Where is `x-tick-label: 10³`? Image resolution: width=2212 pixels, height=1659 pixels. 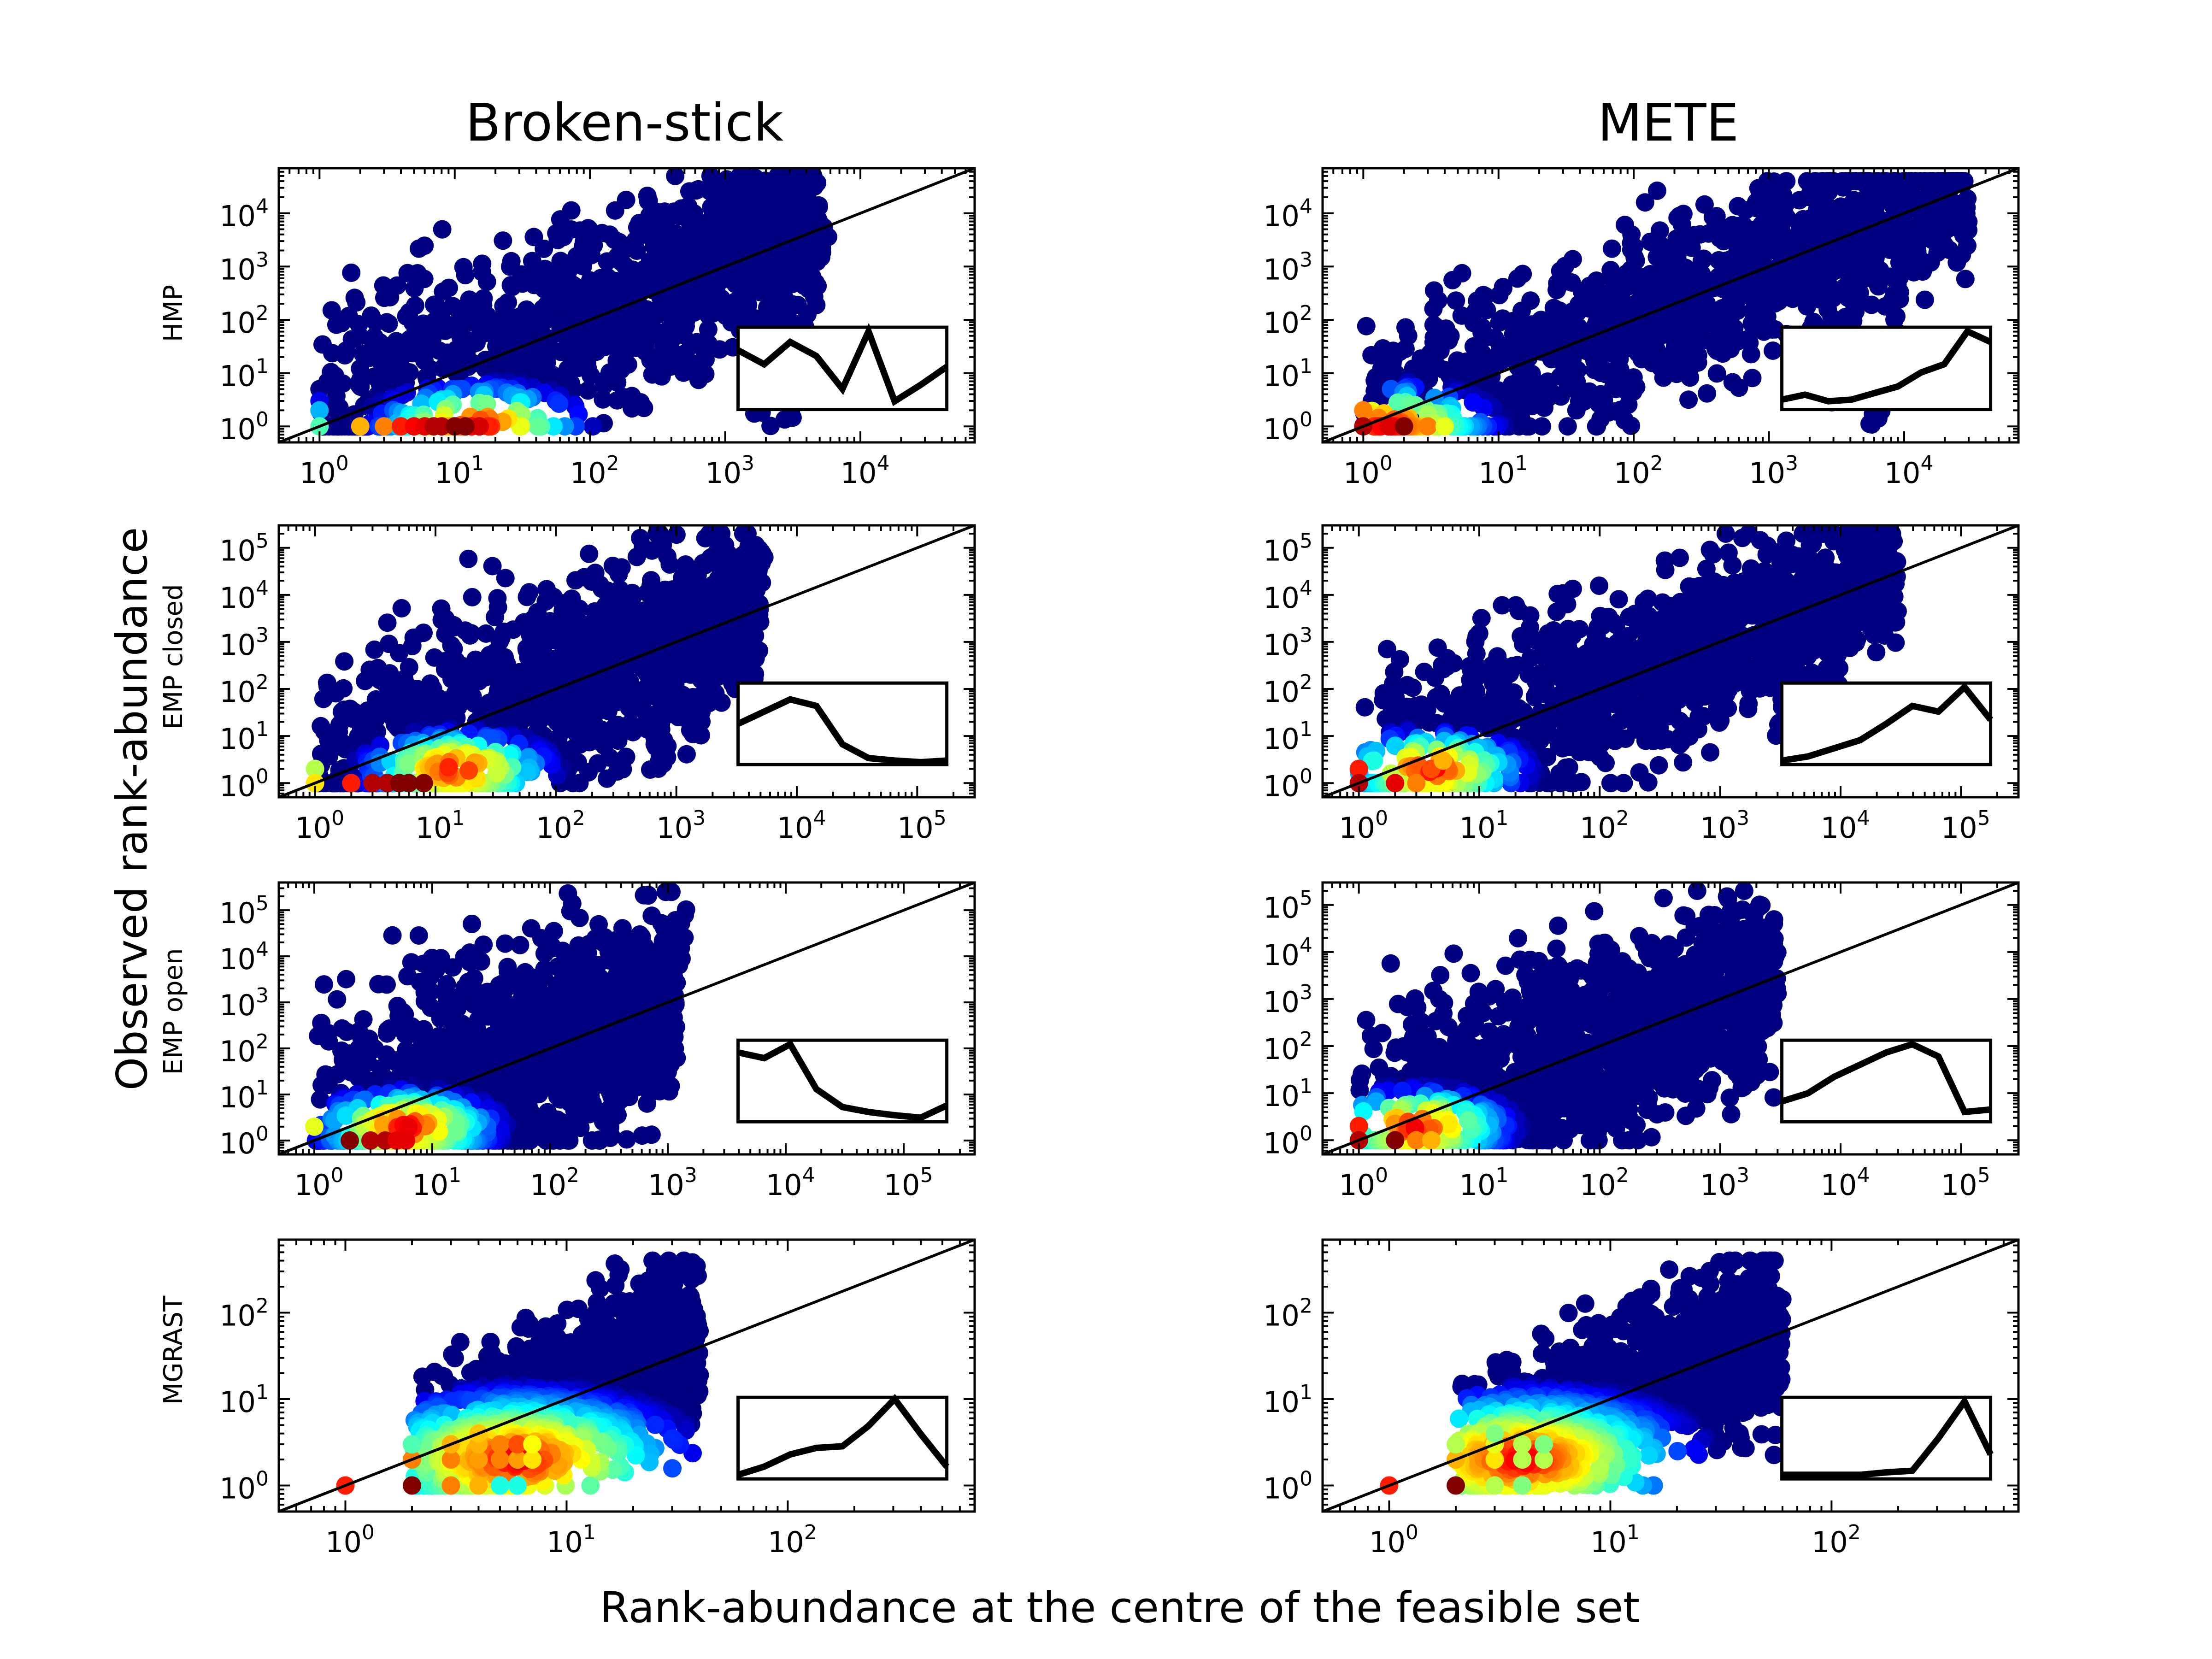
x-tick-label: 10³ is located at coordinates (729, 471).